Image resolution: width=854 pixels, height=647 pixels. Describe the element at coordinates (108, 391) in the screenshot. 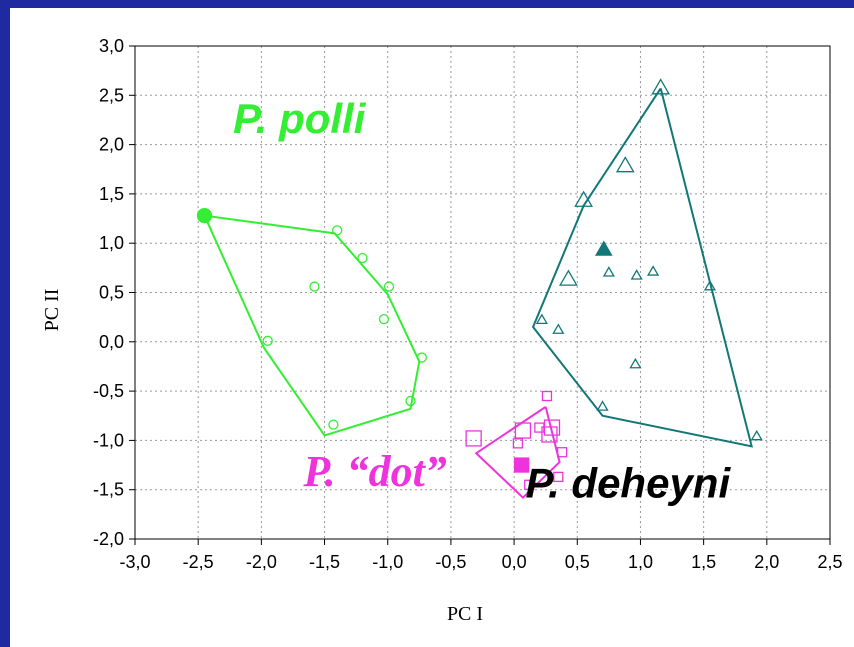

I see `y-tick-label: -0,5` at that location.